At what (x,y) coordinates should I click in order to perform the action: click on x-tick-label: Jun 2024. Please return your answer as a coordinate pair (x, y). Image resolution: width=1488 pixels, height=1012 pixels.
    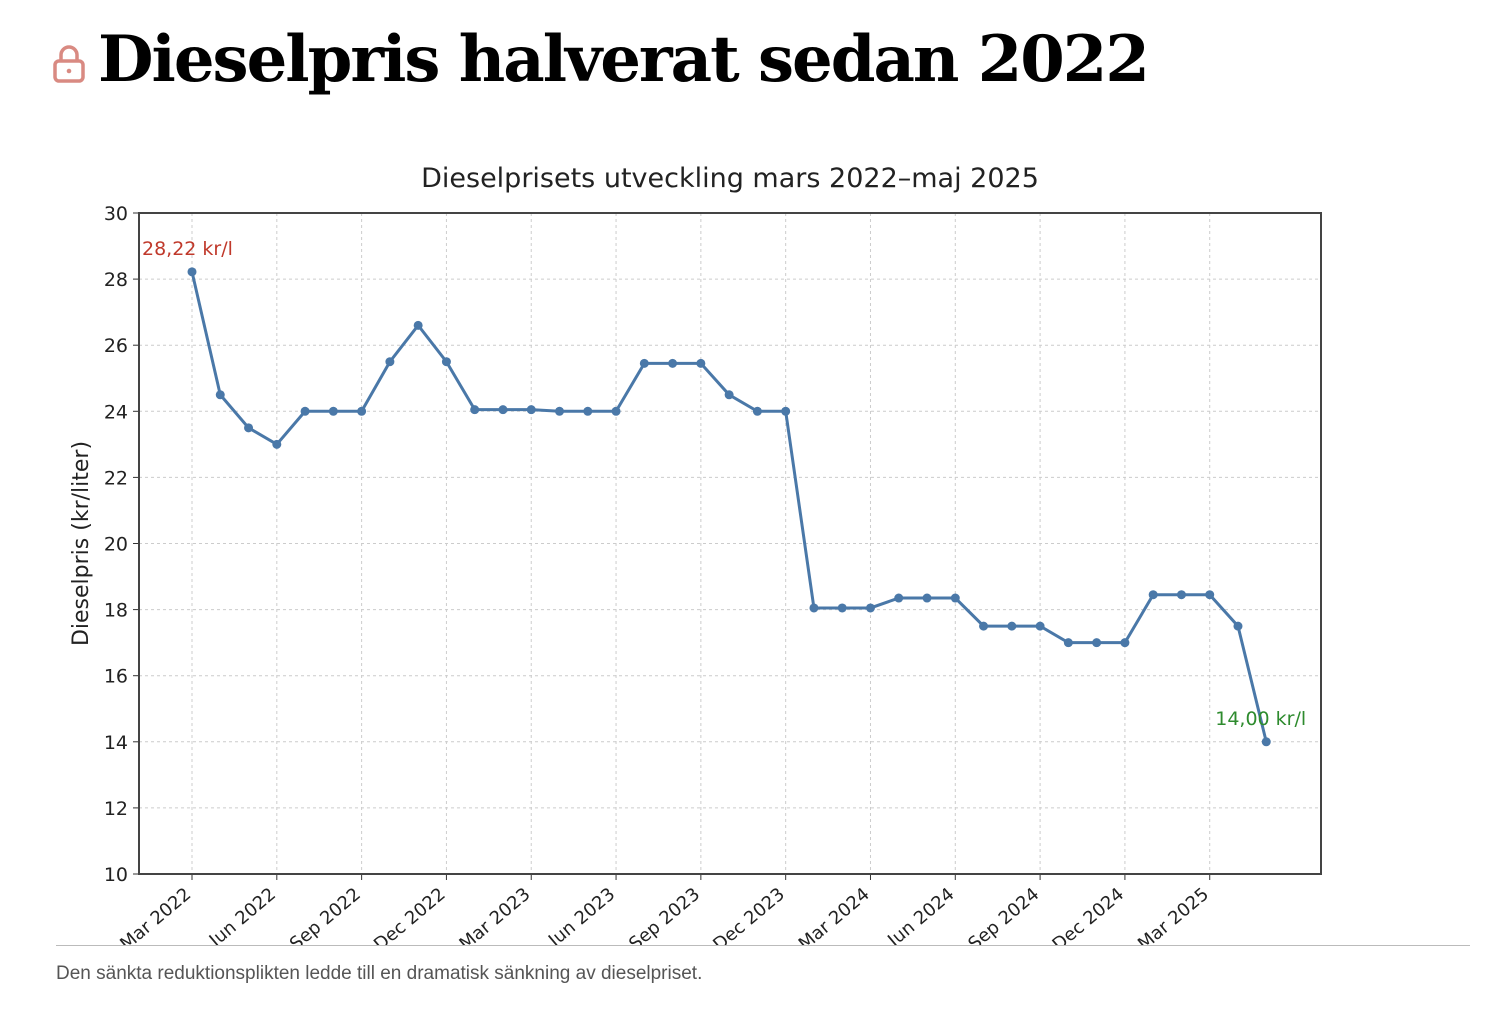
    Looking at the image, I should click on (920, 914).